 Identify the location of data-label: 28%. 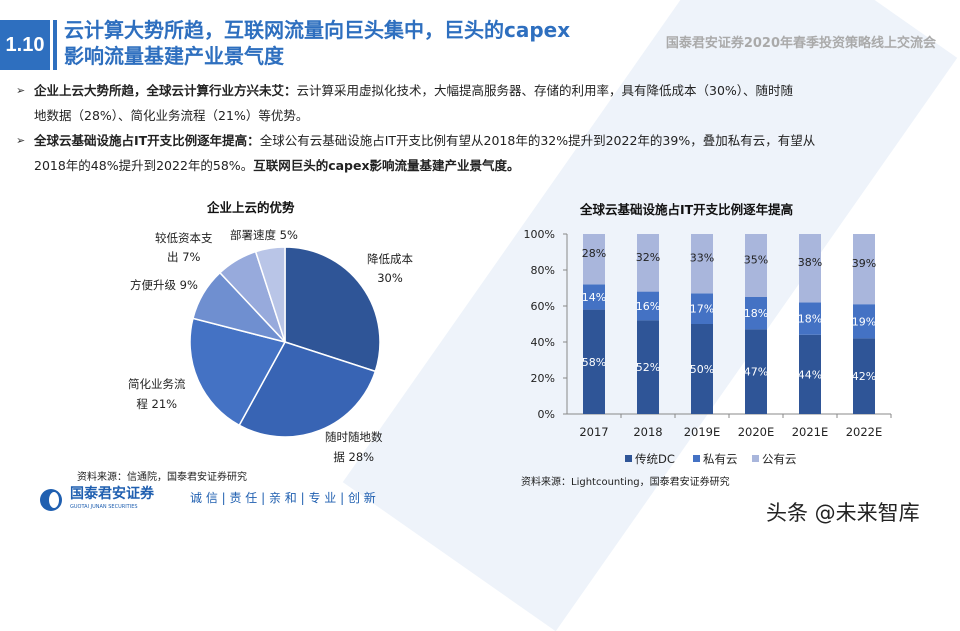
(594, 253).